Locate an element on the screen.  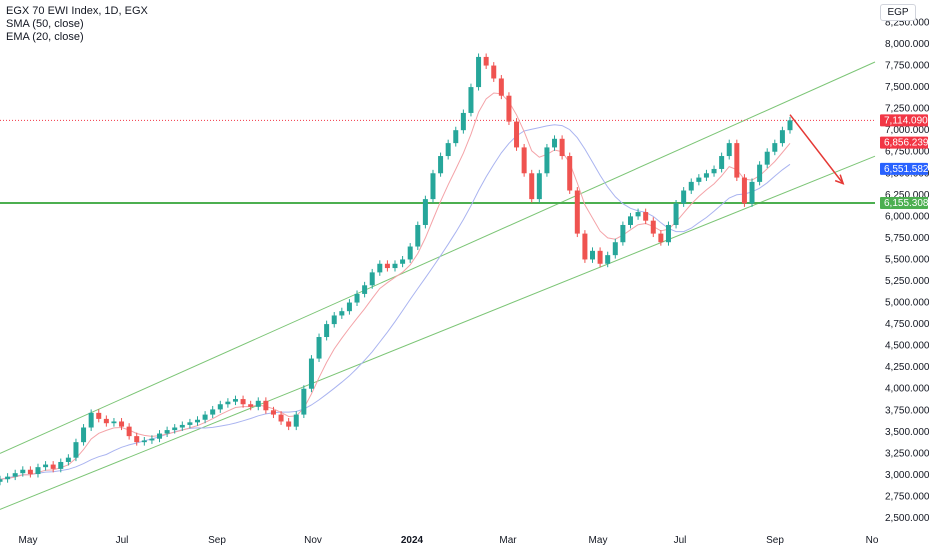
y-tick-label: 5,000.000 is located at coordinates (907, 303).